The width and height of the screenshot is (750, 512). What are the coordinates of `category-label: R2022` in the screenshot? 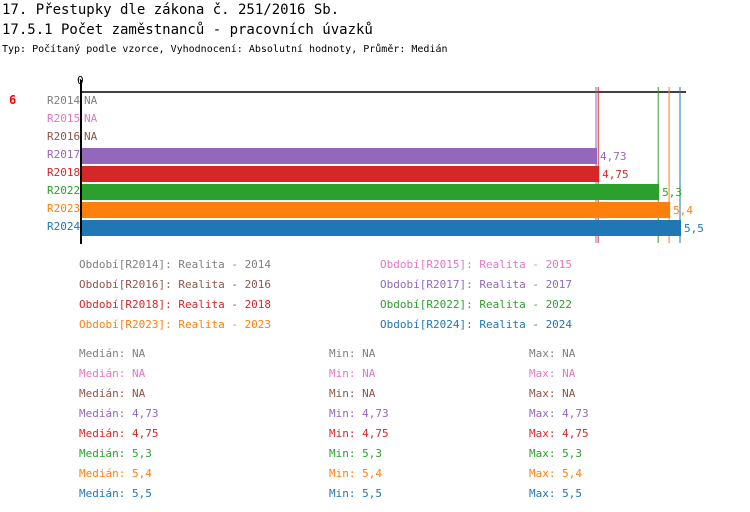 It's located at (64, 190).